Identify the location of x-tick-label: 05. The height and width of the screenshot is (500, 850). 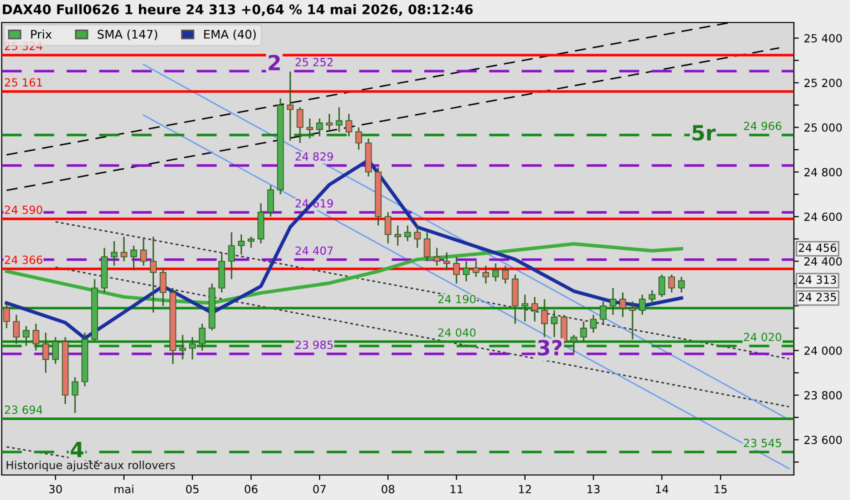
(192, 489).